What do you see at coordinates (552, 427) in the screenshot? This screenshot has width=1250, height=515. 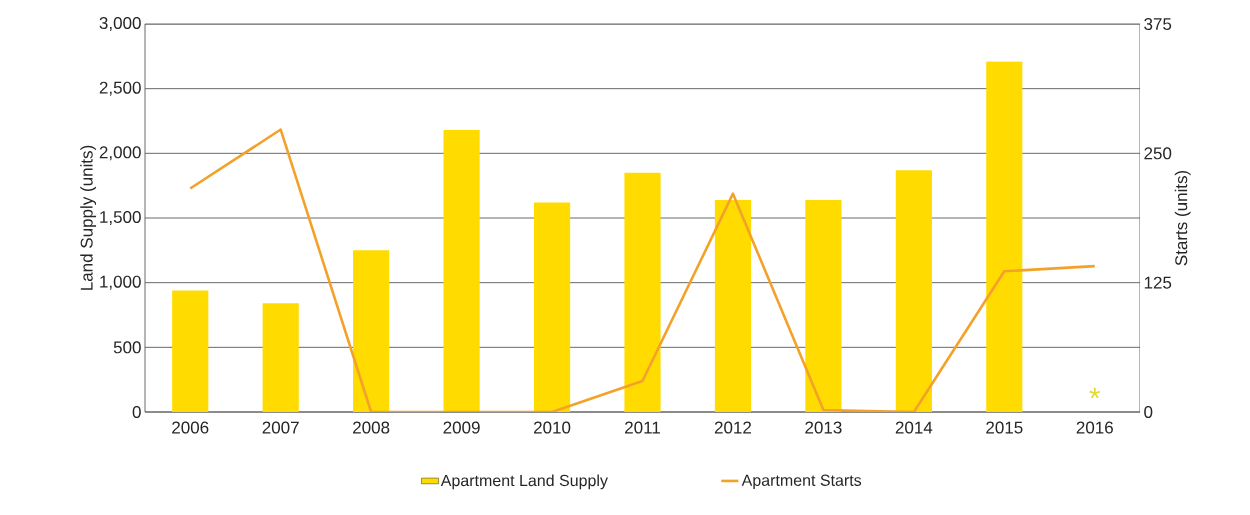 I see `x-tick-label: 2010` at bounding box center [552, 427].